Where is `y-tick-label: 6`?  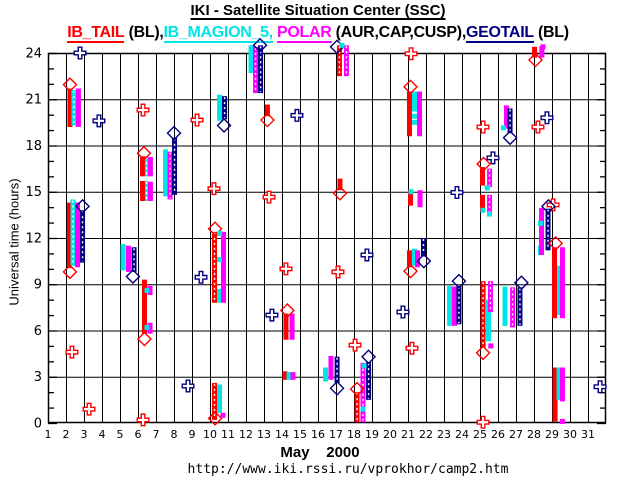
y-tick-label: 6 is located at coordinates (38, 331).